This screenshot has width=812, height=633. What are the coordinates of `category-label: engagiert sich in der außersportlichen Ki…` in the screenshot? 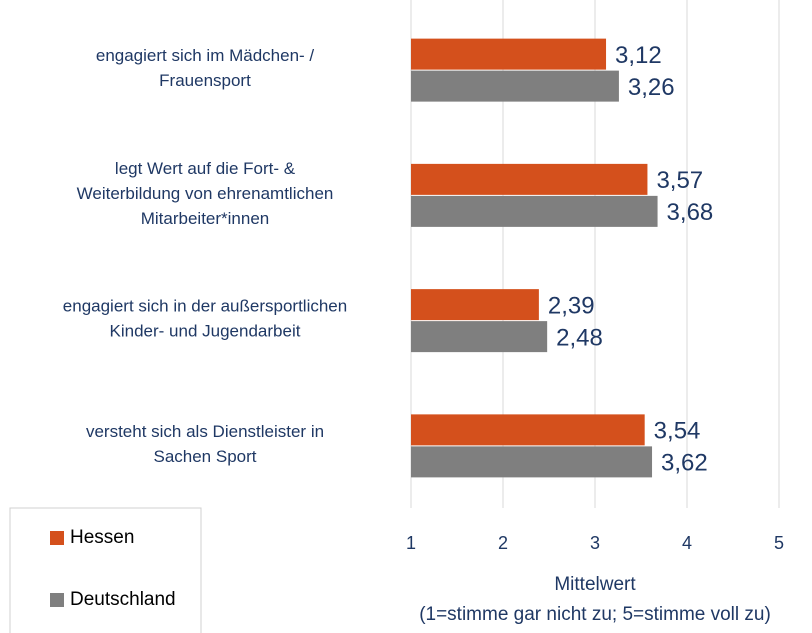 It's located at (205, 319).